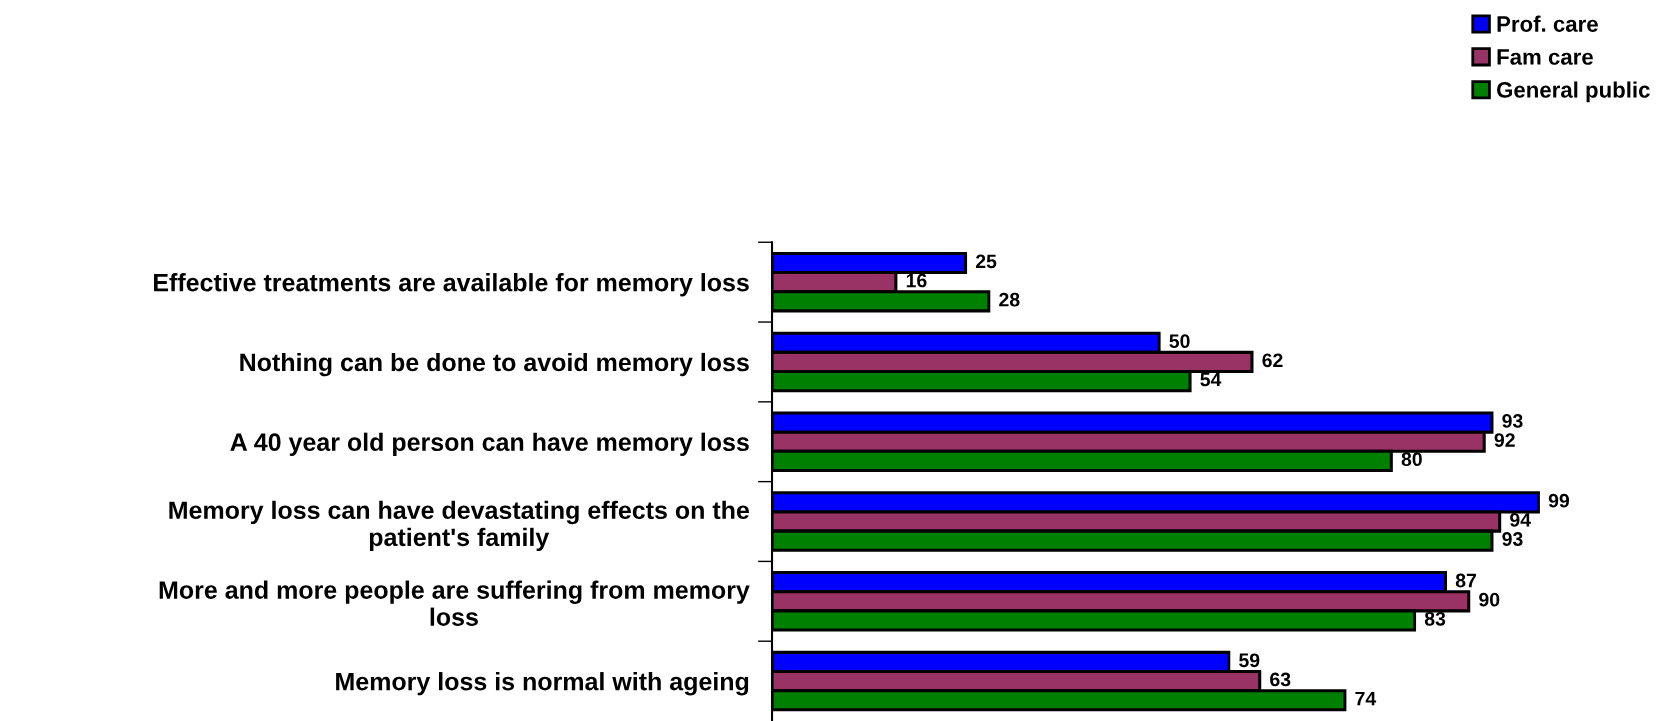 This screenshot has width=1666, height=721. What do you see at coordinates (1009, 299) in the screenshot?
I see `data-label: 28` at bounding box center [1009, 299].